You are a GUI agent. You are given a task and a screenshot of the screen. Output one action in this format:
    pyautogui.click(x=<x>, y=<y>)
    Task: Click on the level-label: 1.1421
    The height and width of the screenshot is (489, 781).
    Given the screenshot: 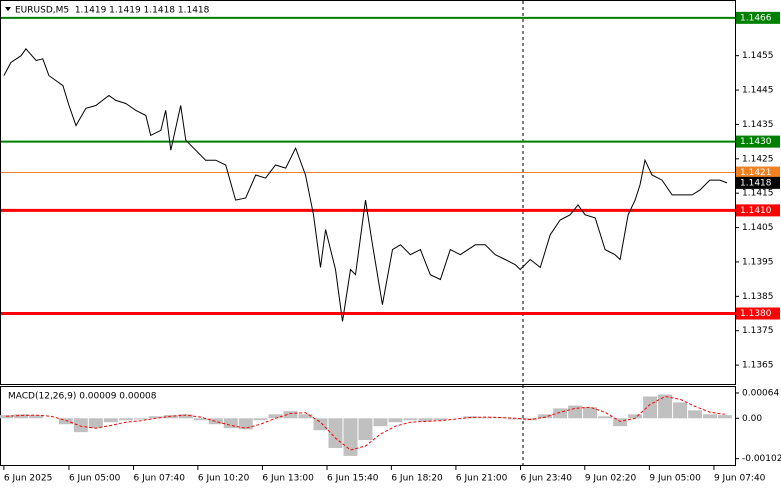 What is the action you would take?
    pyautogui.click(x=756, y=173)
    